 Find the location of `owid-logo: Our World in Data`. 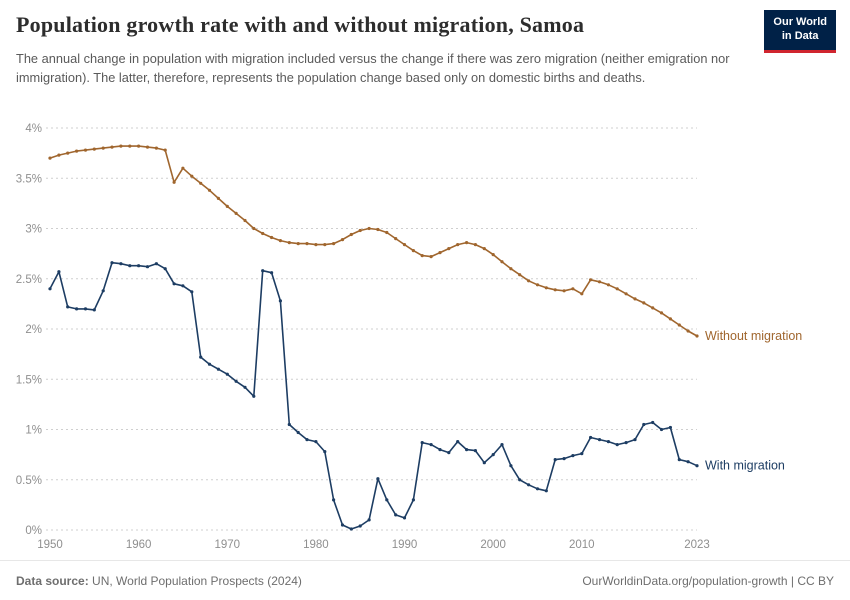

owid-logo: Our World in Data is located at coordinates (800, 31).